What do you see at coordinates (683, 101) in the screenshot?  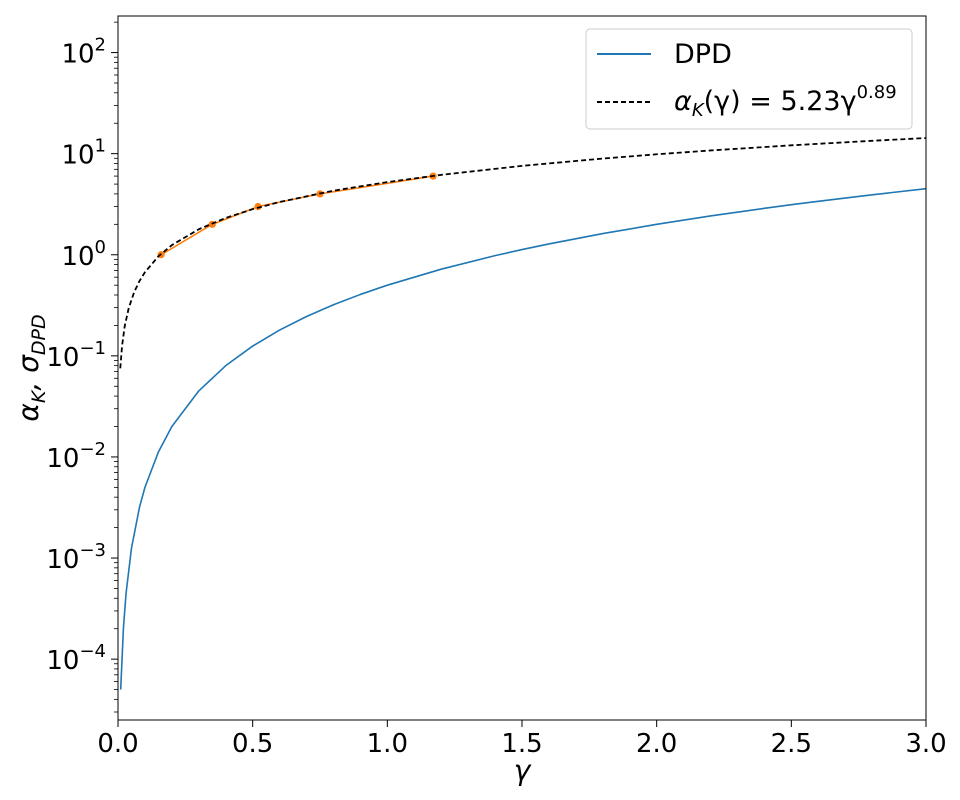 I see `legend-fit-alpha: α` at bounding box center [683, 101].